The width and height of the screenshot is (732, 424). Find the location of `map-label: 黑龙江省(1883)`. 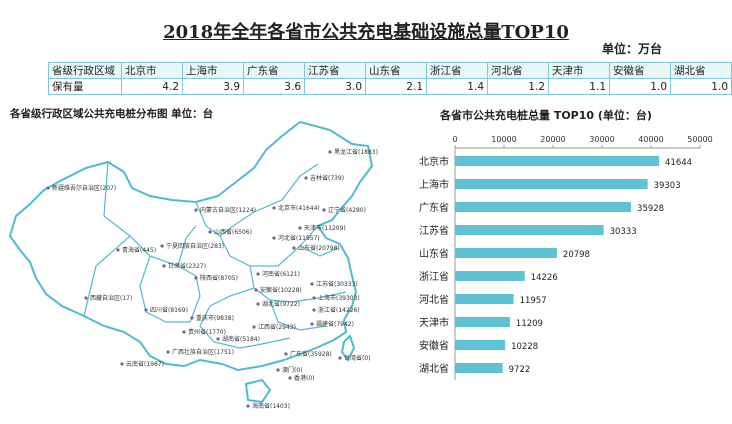

map-label: 黑龙江省(1883) is located at coordinates (356, 152).